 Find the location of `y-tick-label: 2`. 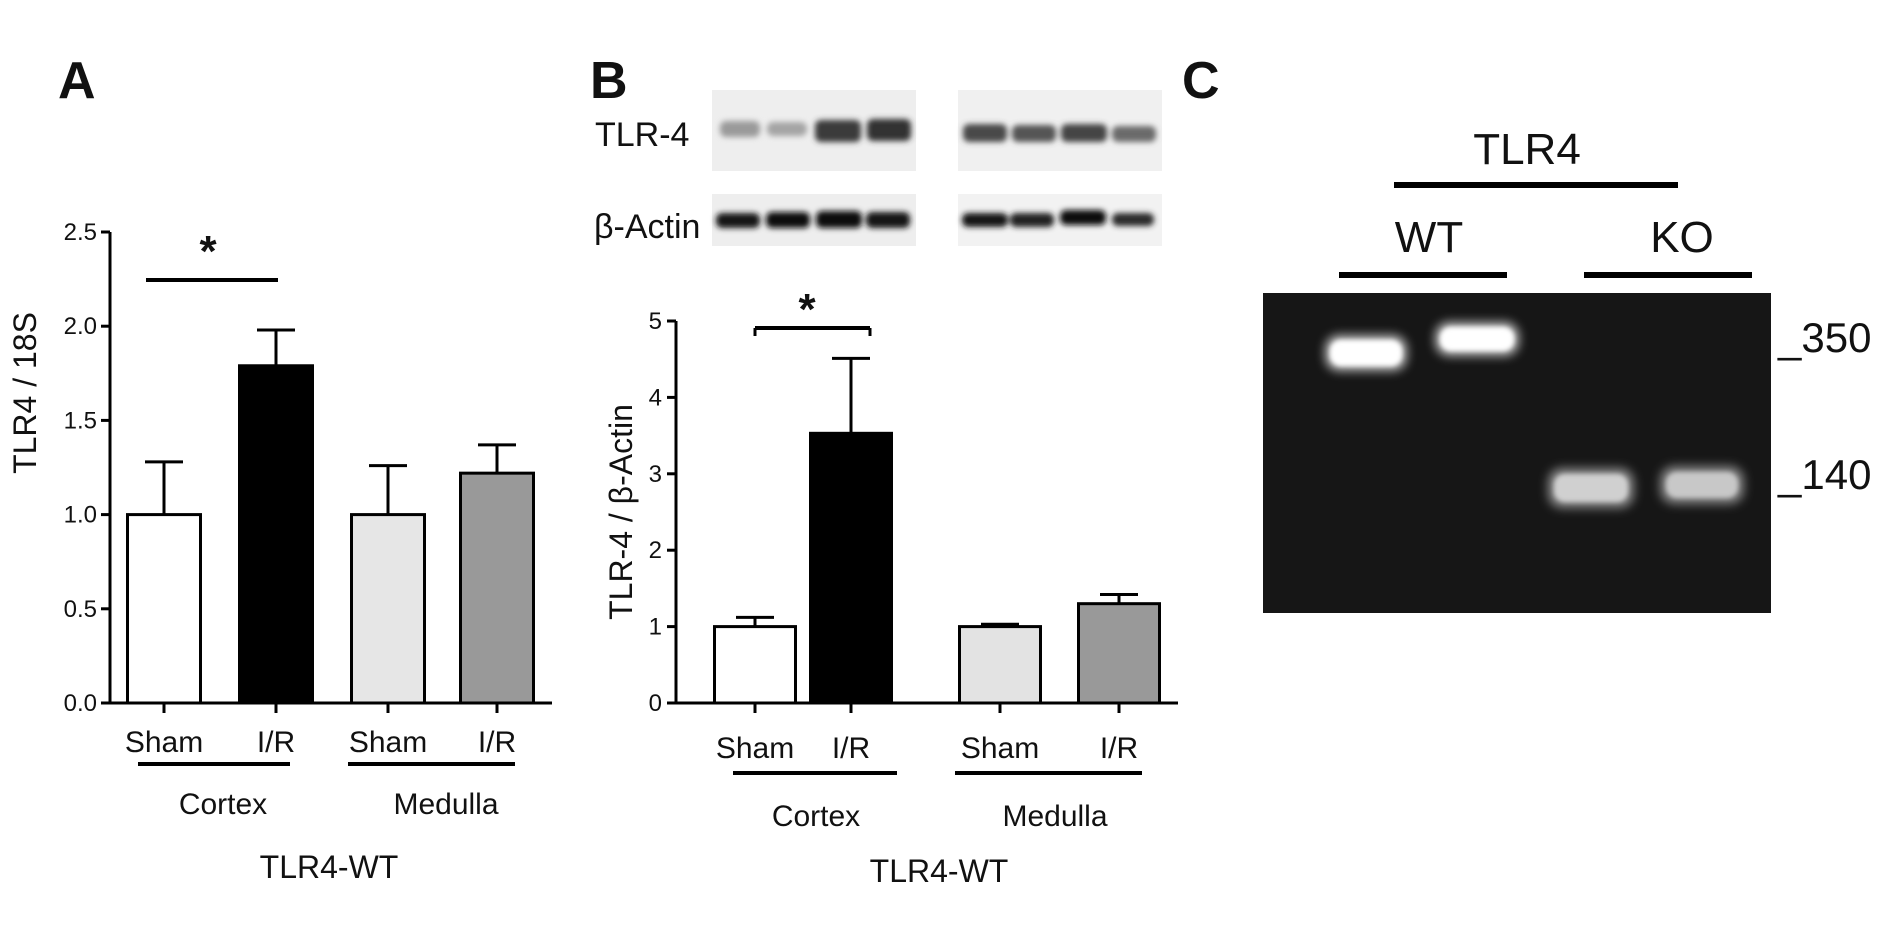

y-tick-label: 2 is located at coordinates (655, 550).